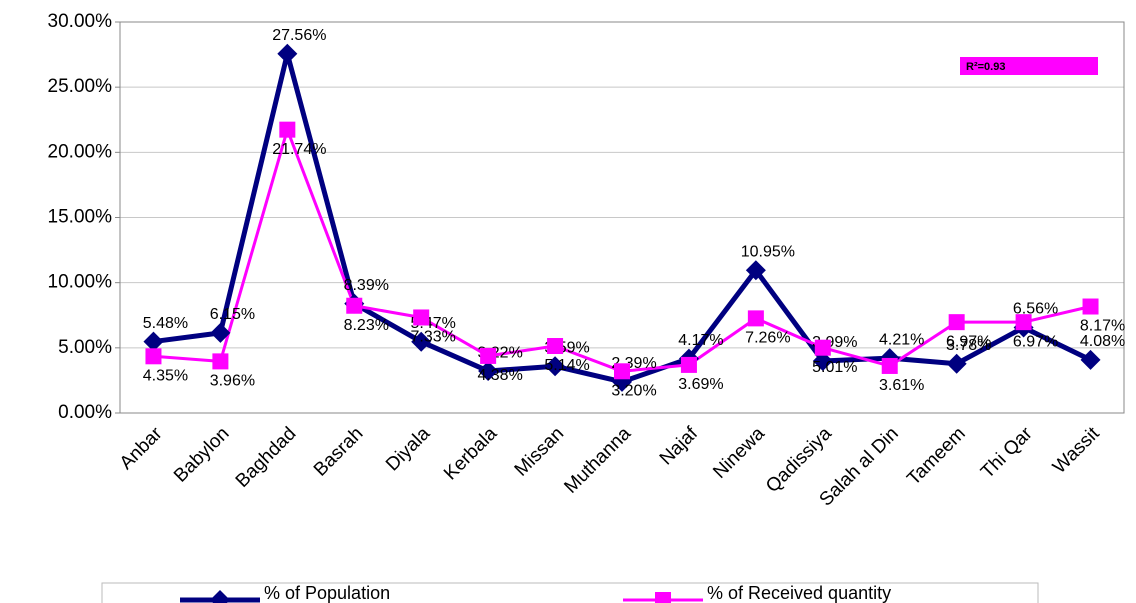 The image size is (1136, 603). Describe the element at coordinates (739, 453) in the screenshot. I see `x-tick-label: Ninewa` at that location.